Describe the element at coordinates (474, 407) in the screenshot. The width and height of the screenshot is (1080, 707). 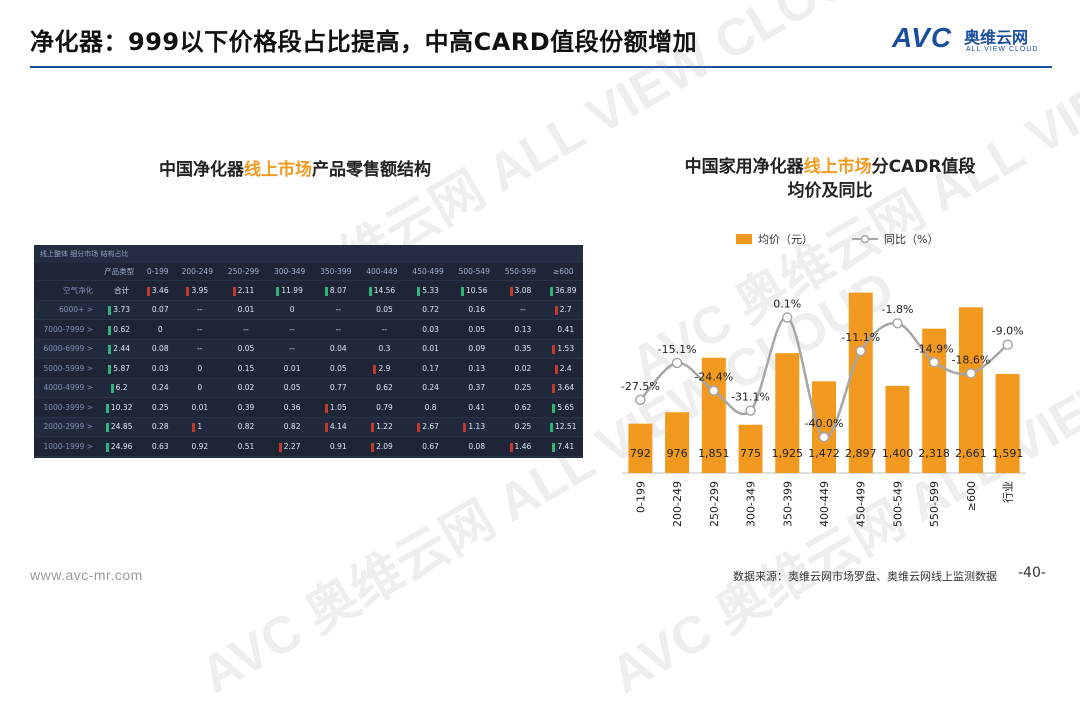
I see `table-cell: 0.41` at that location.